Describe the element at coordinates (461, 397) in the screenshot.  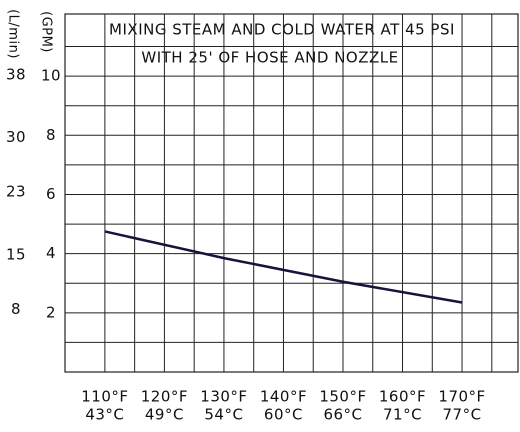
I see `x-tick-label: 170°F` at that location.